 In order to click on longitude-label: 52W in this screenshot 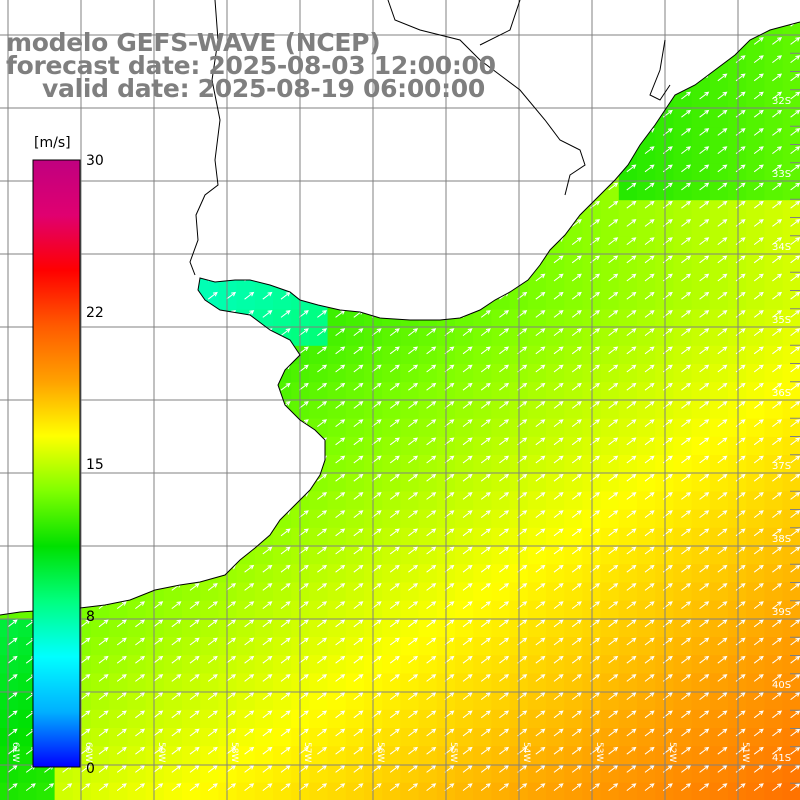, I will do `click(672, 752)`.